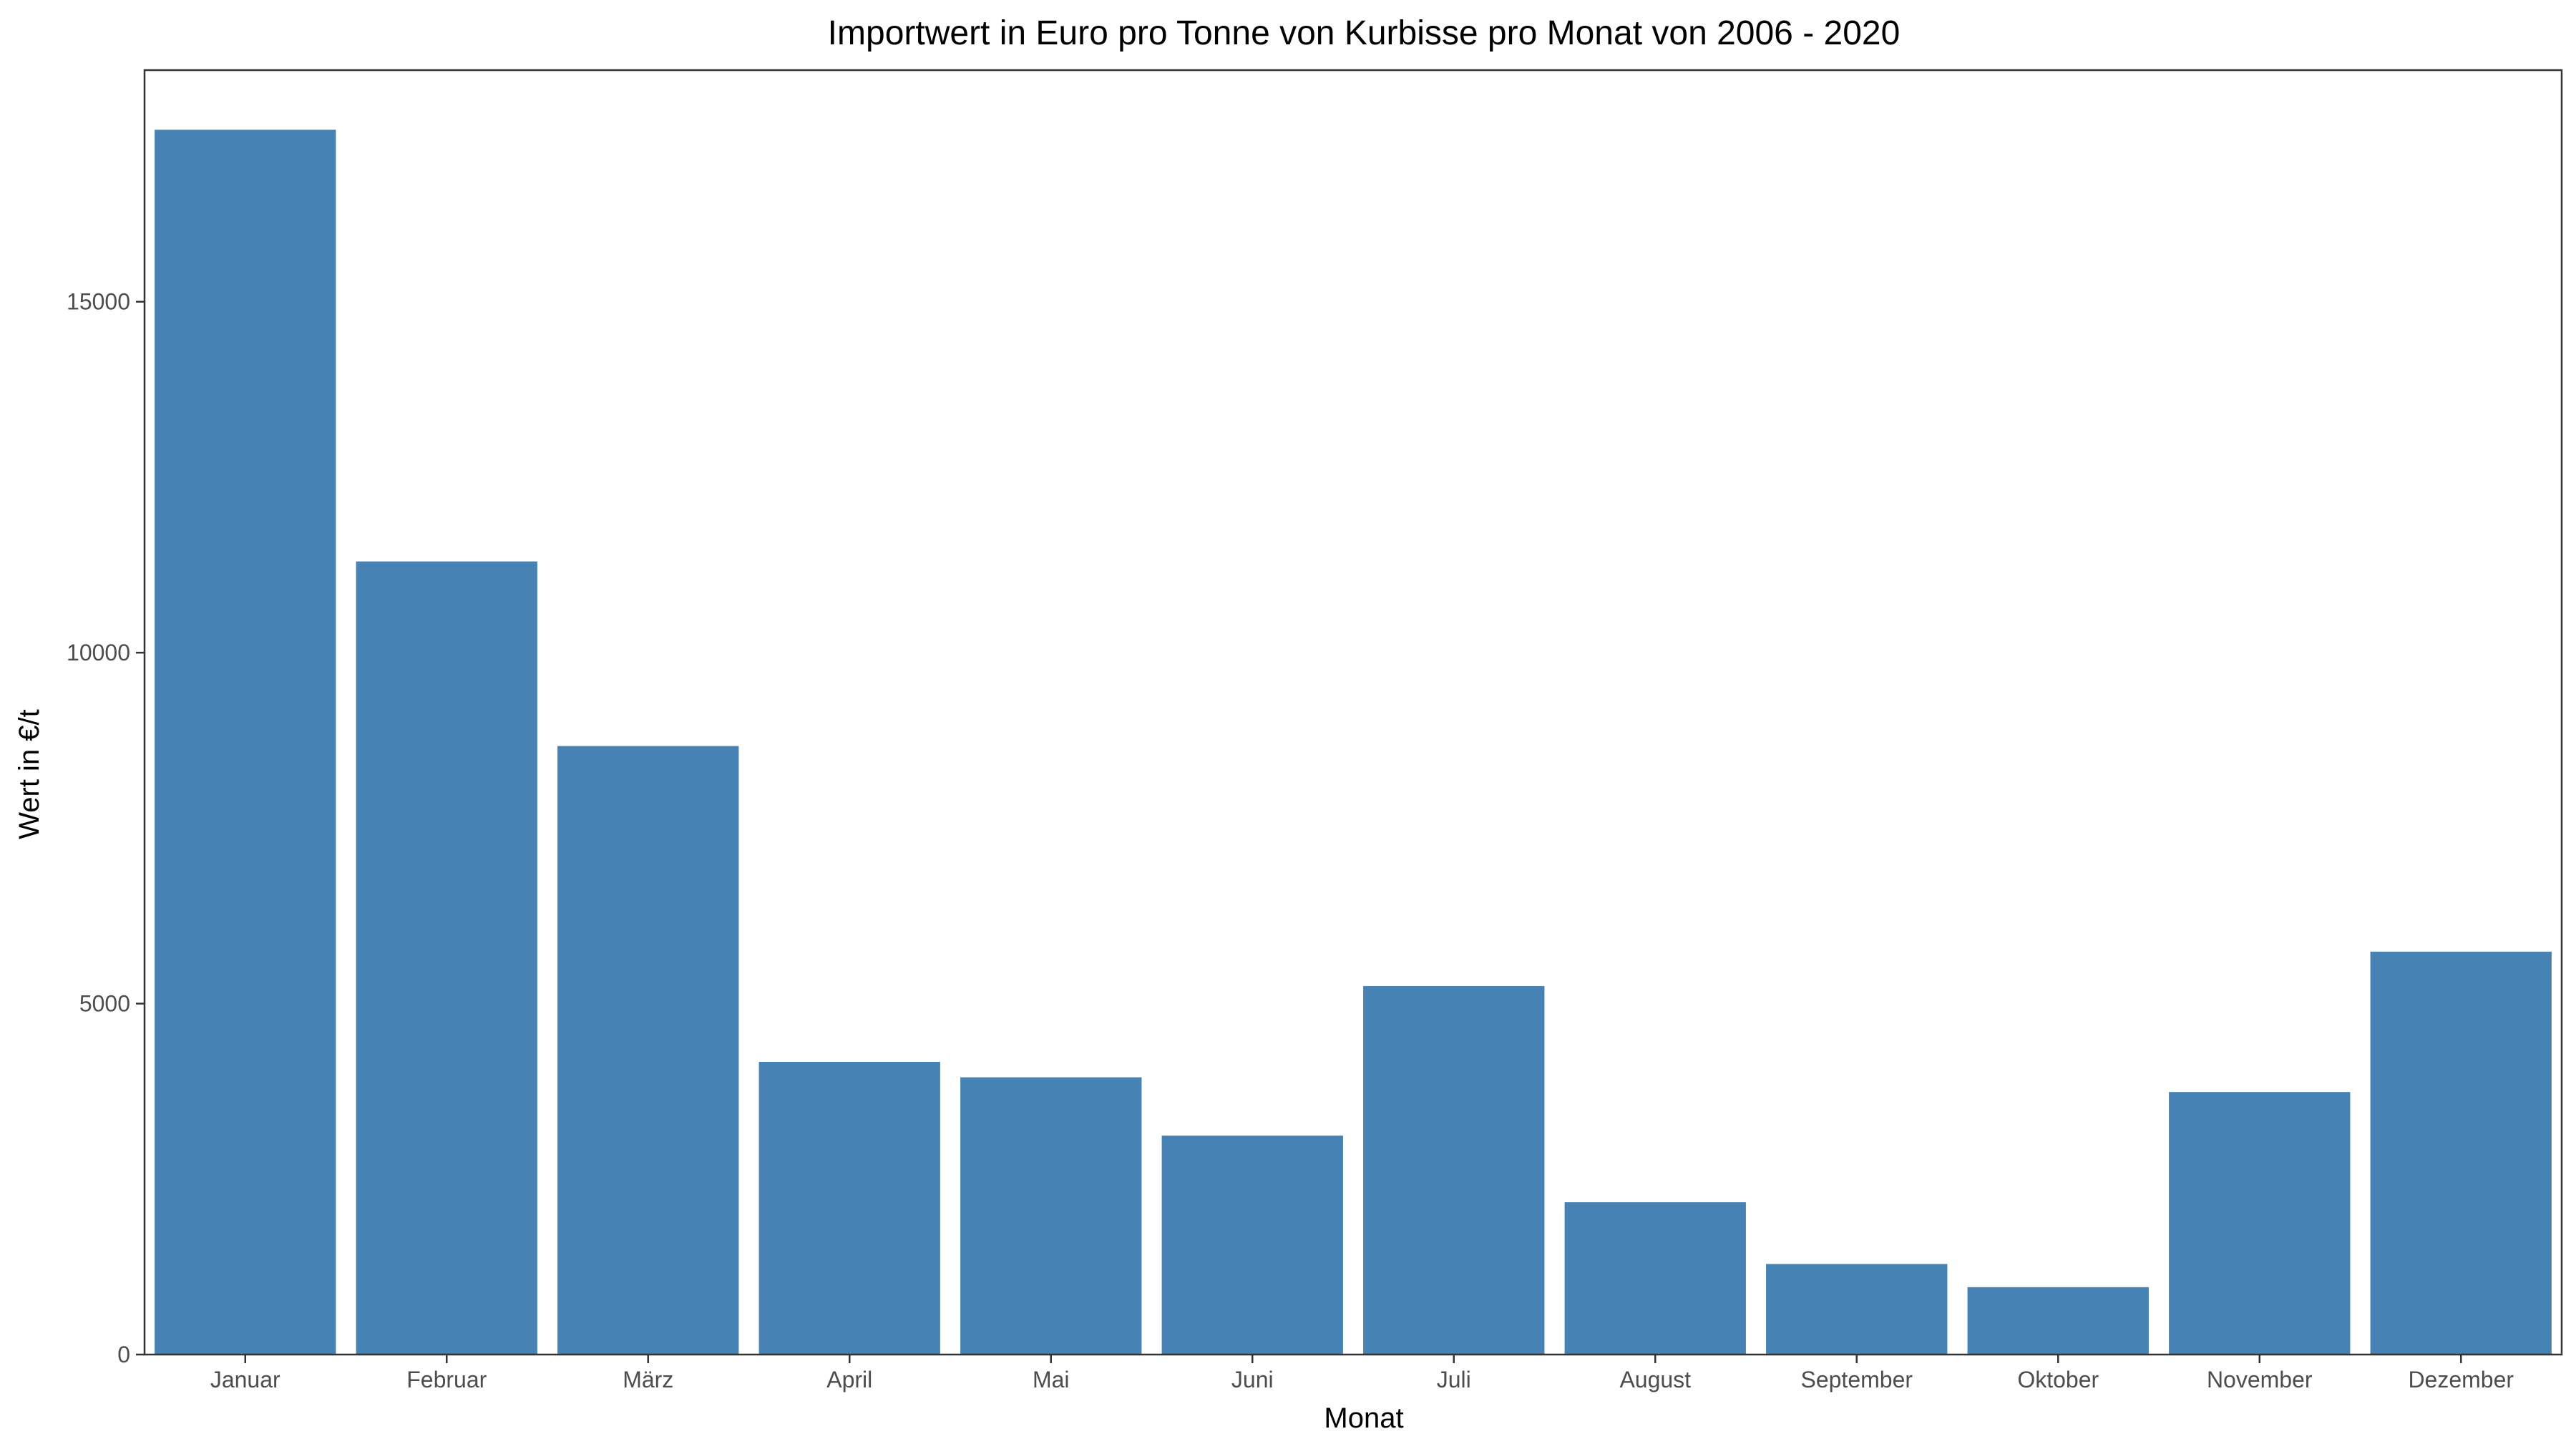  What do you see at coordinates (648, 1379) in the screenshot?
I see `x-tick-label: März` at bounding box center [648, 1379].